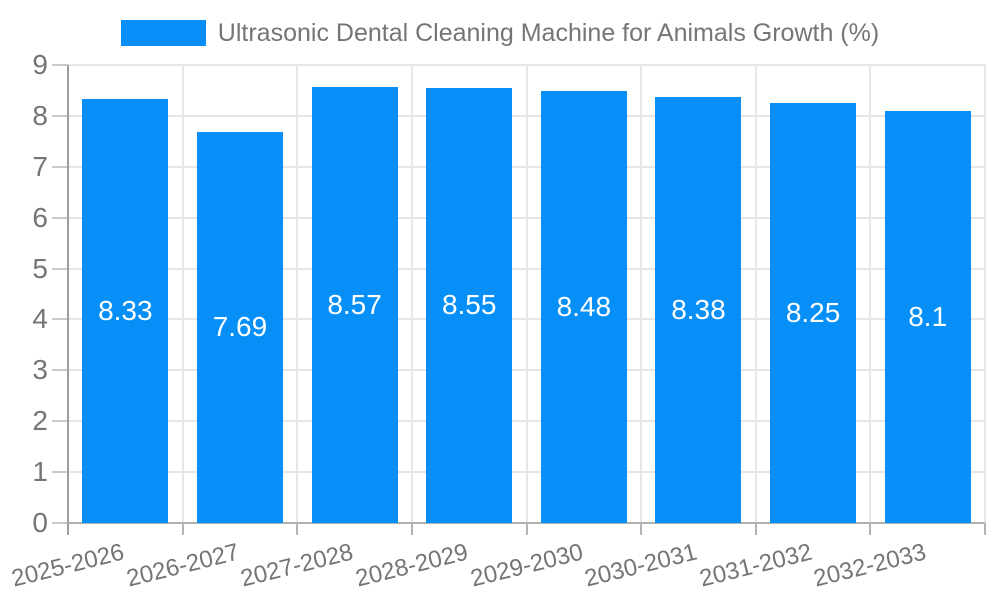 This screenshot has width=1000, height=600. I want to click on x-tick-label: 2029-2030, so click(526, 565).